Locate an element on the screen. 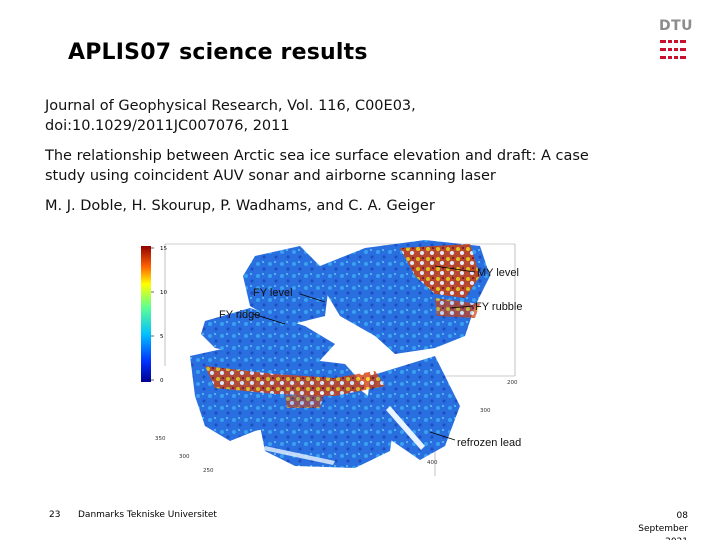 The width and height of the screenshot is (720, 540). journal-line-2: doi:10.1029/2011JC007076, 2011 is located at coordinates (167, 126).